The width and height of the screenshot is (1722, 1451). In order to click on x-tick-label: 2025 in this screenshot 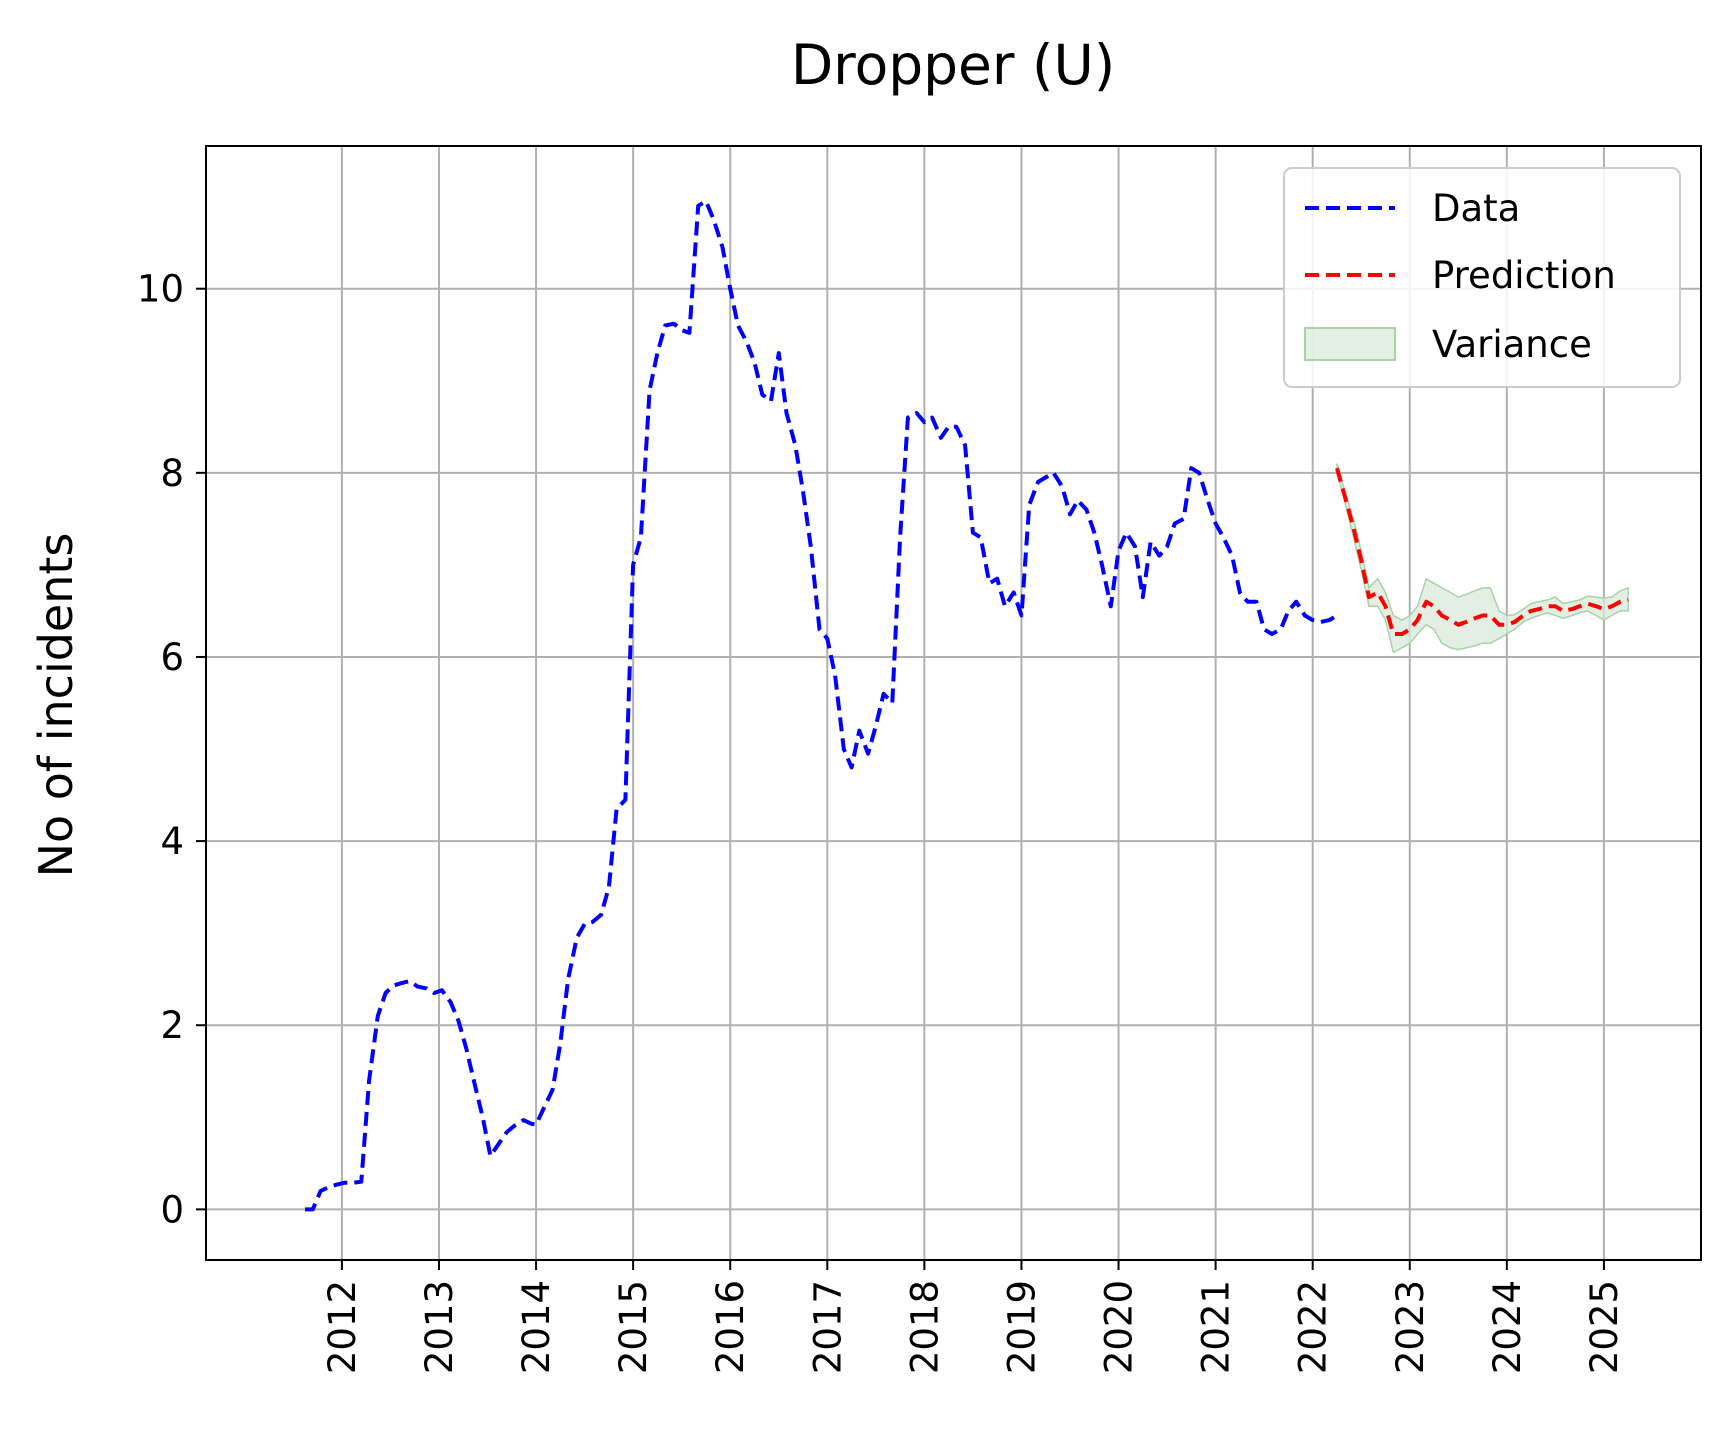, I will do `click(1604, 1327)`.